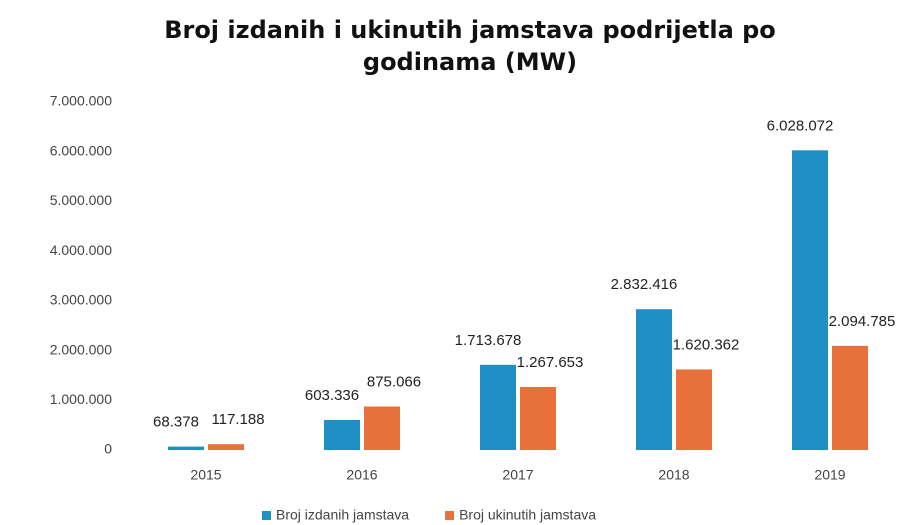  I want to click on data-label: 2.832.416, so click(644, 284).